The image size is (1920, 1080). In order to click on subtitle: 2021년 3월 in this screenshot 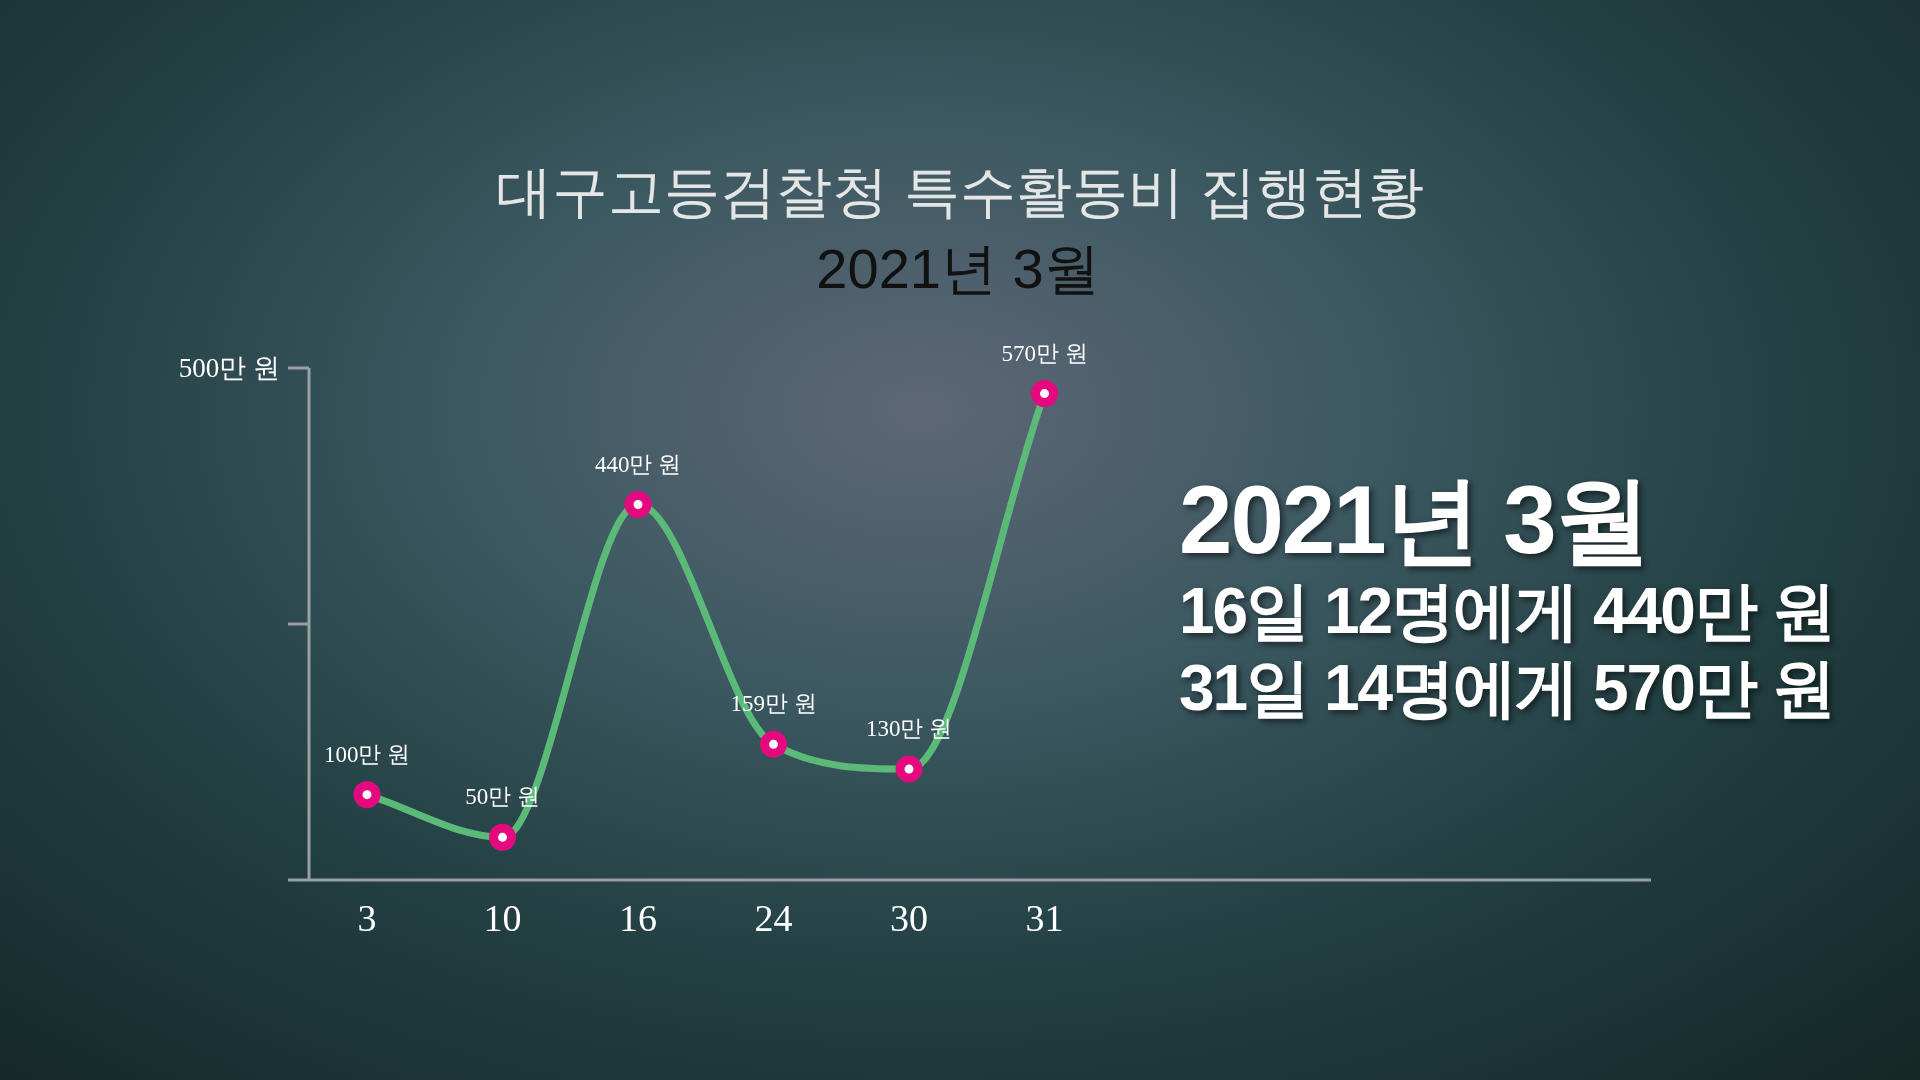, I will do `click(958, 268)`.